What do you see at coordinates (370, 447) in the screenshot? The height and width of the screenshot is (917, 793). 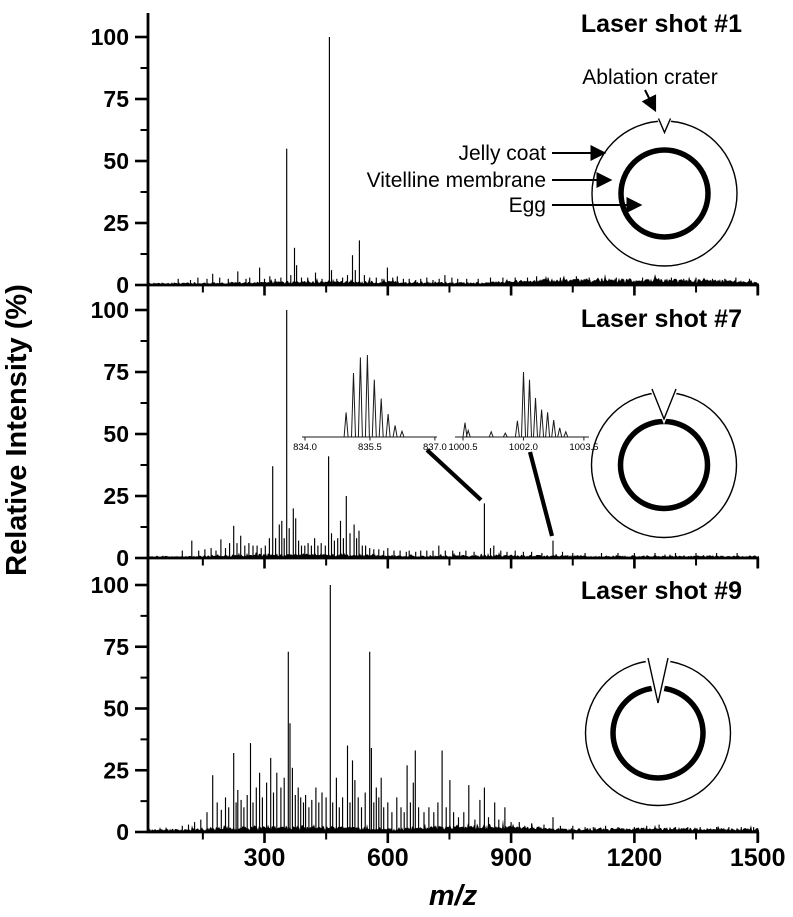 I see `inset-tick-label: 835.5` at bounding box center [370, 447].